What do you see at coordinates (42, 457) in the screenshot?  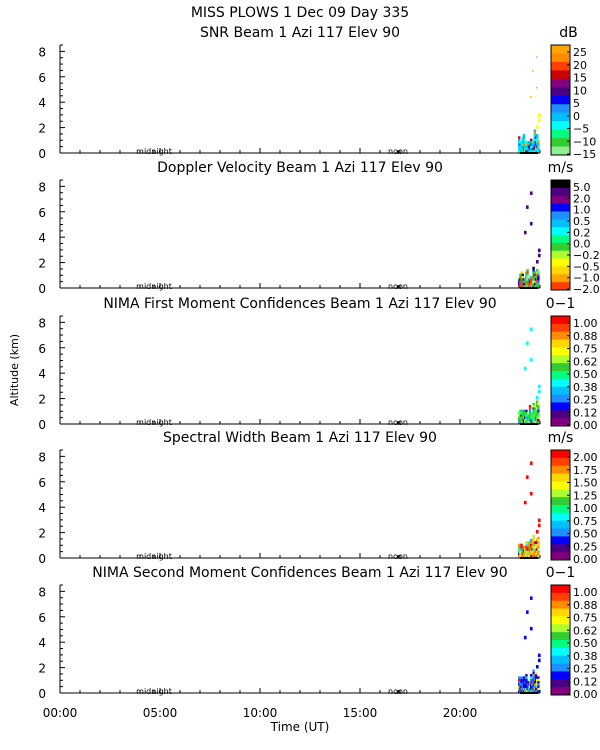 I see `y-tick-label: 8` at bounding box center [42, 457].